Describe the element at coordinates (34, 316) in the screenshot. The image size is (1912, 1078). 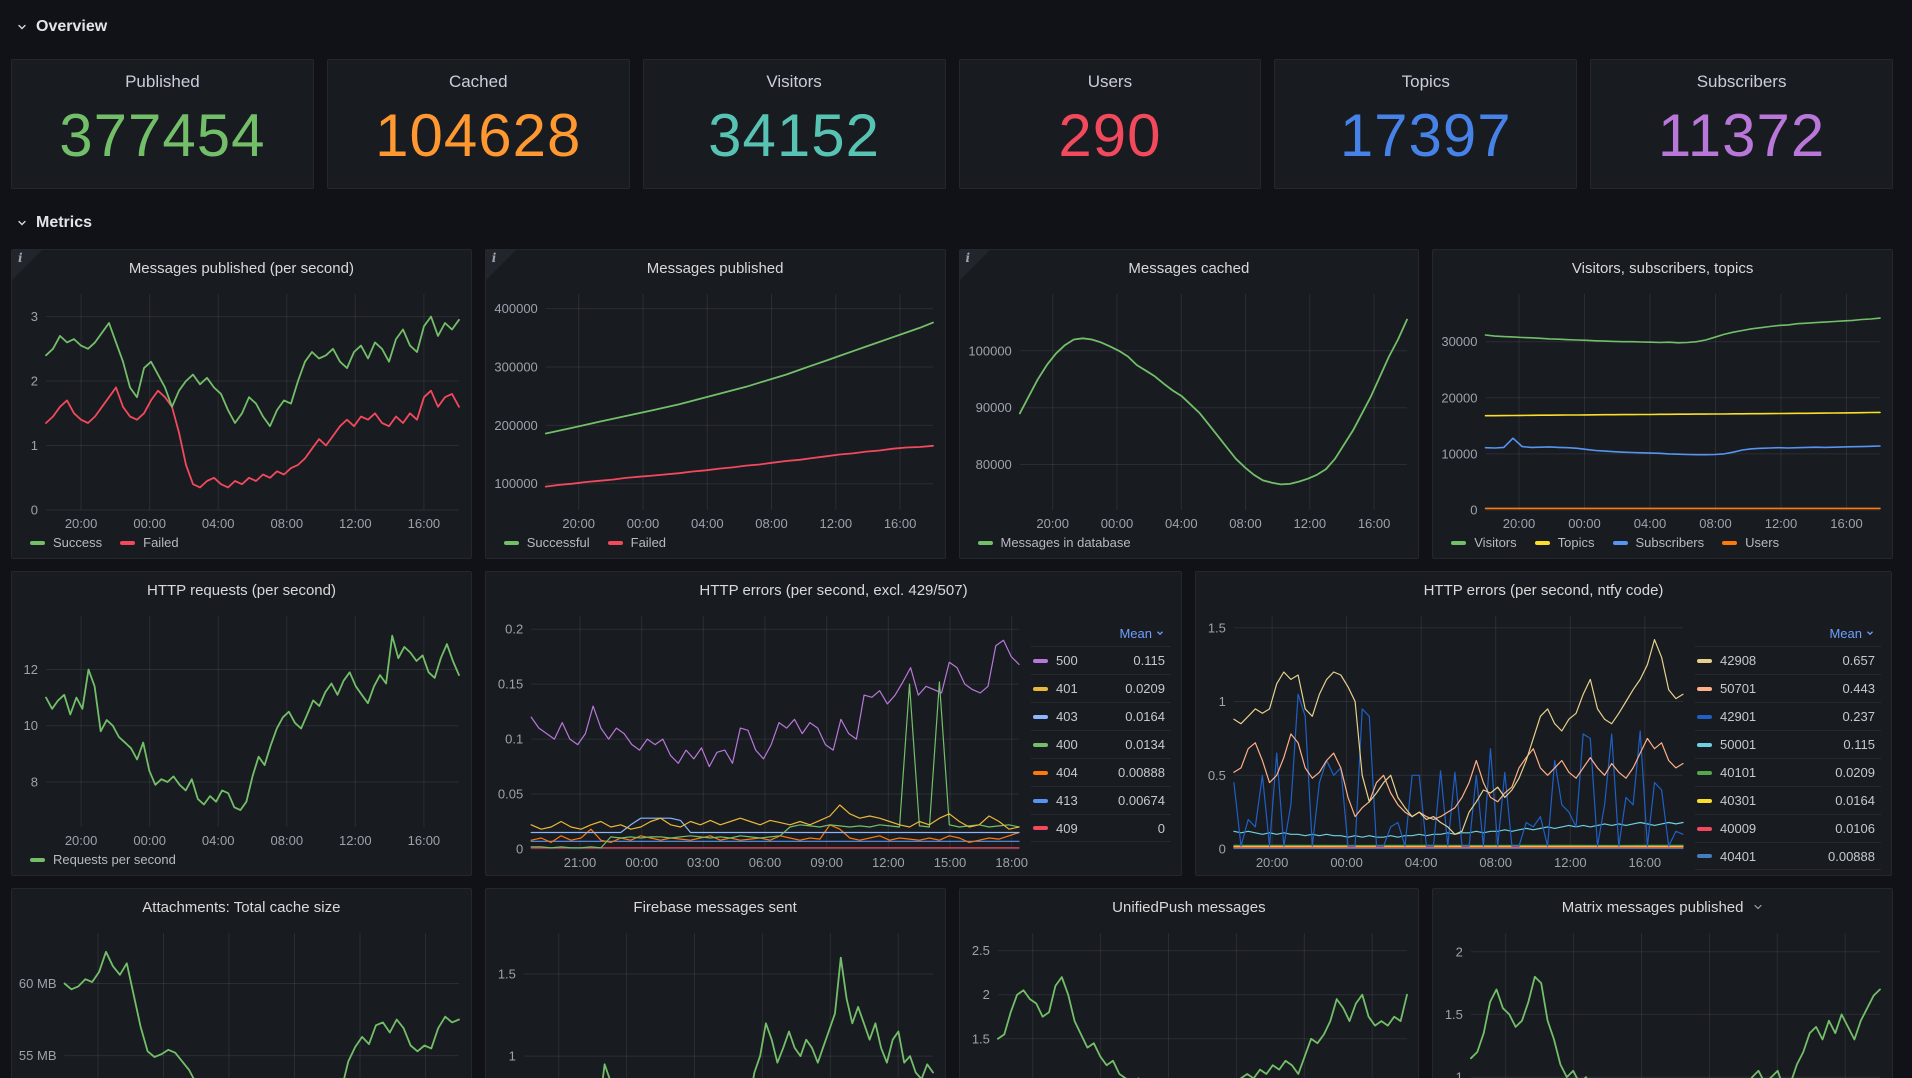
I see `svg-text: 3` at that location.